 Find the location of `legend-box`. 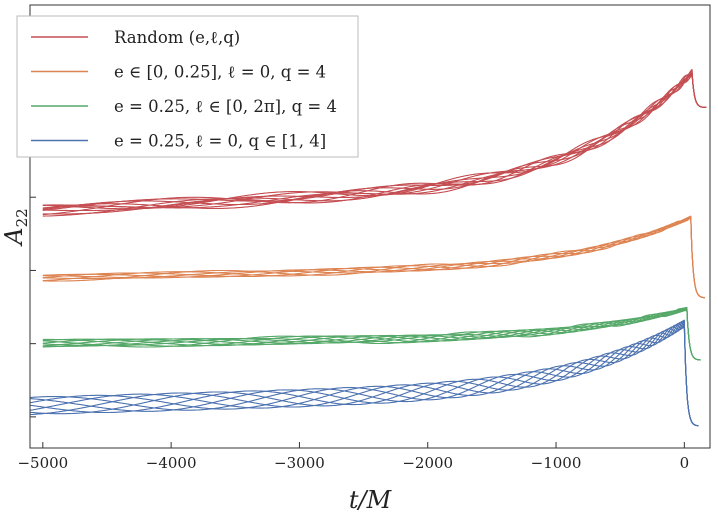

legend-box is located at coordinates (187, 86).